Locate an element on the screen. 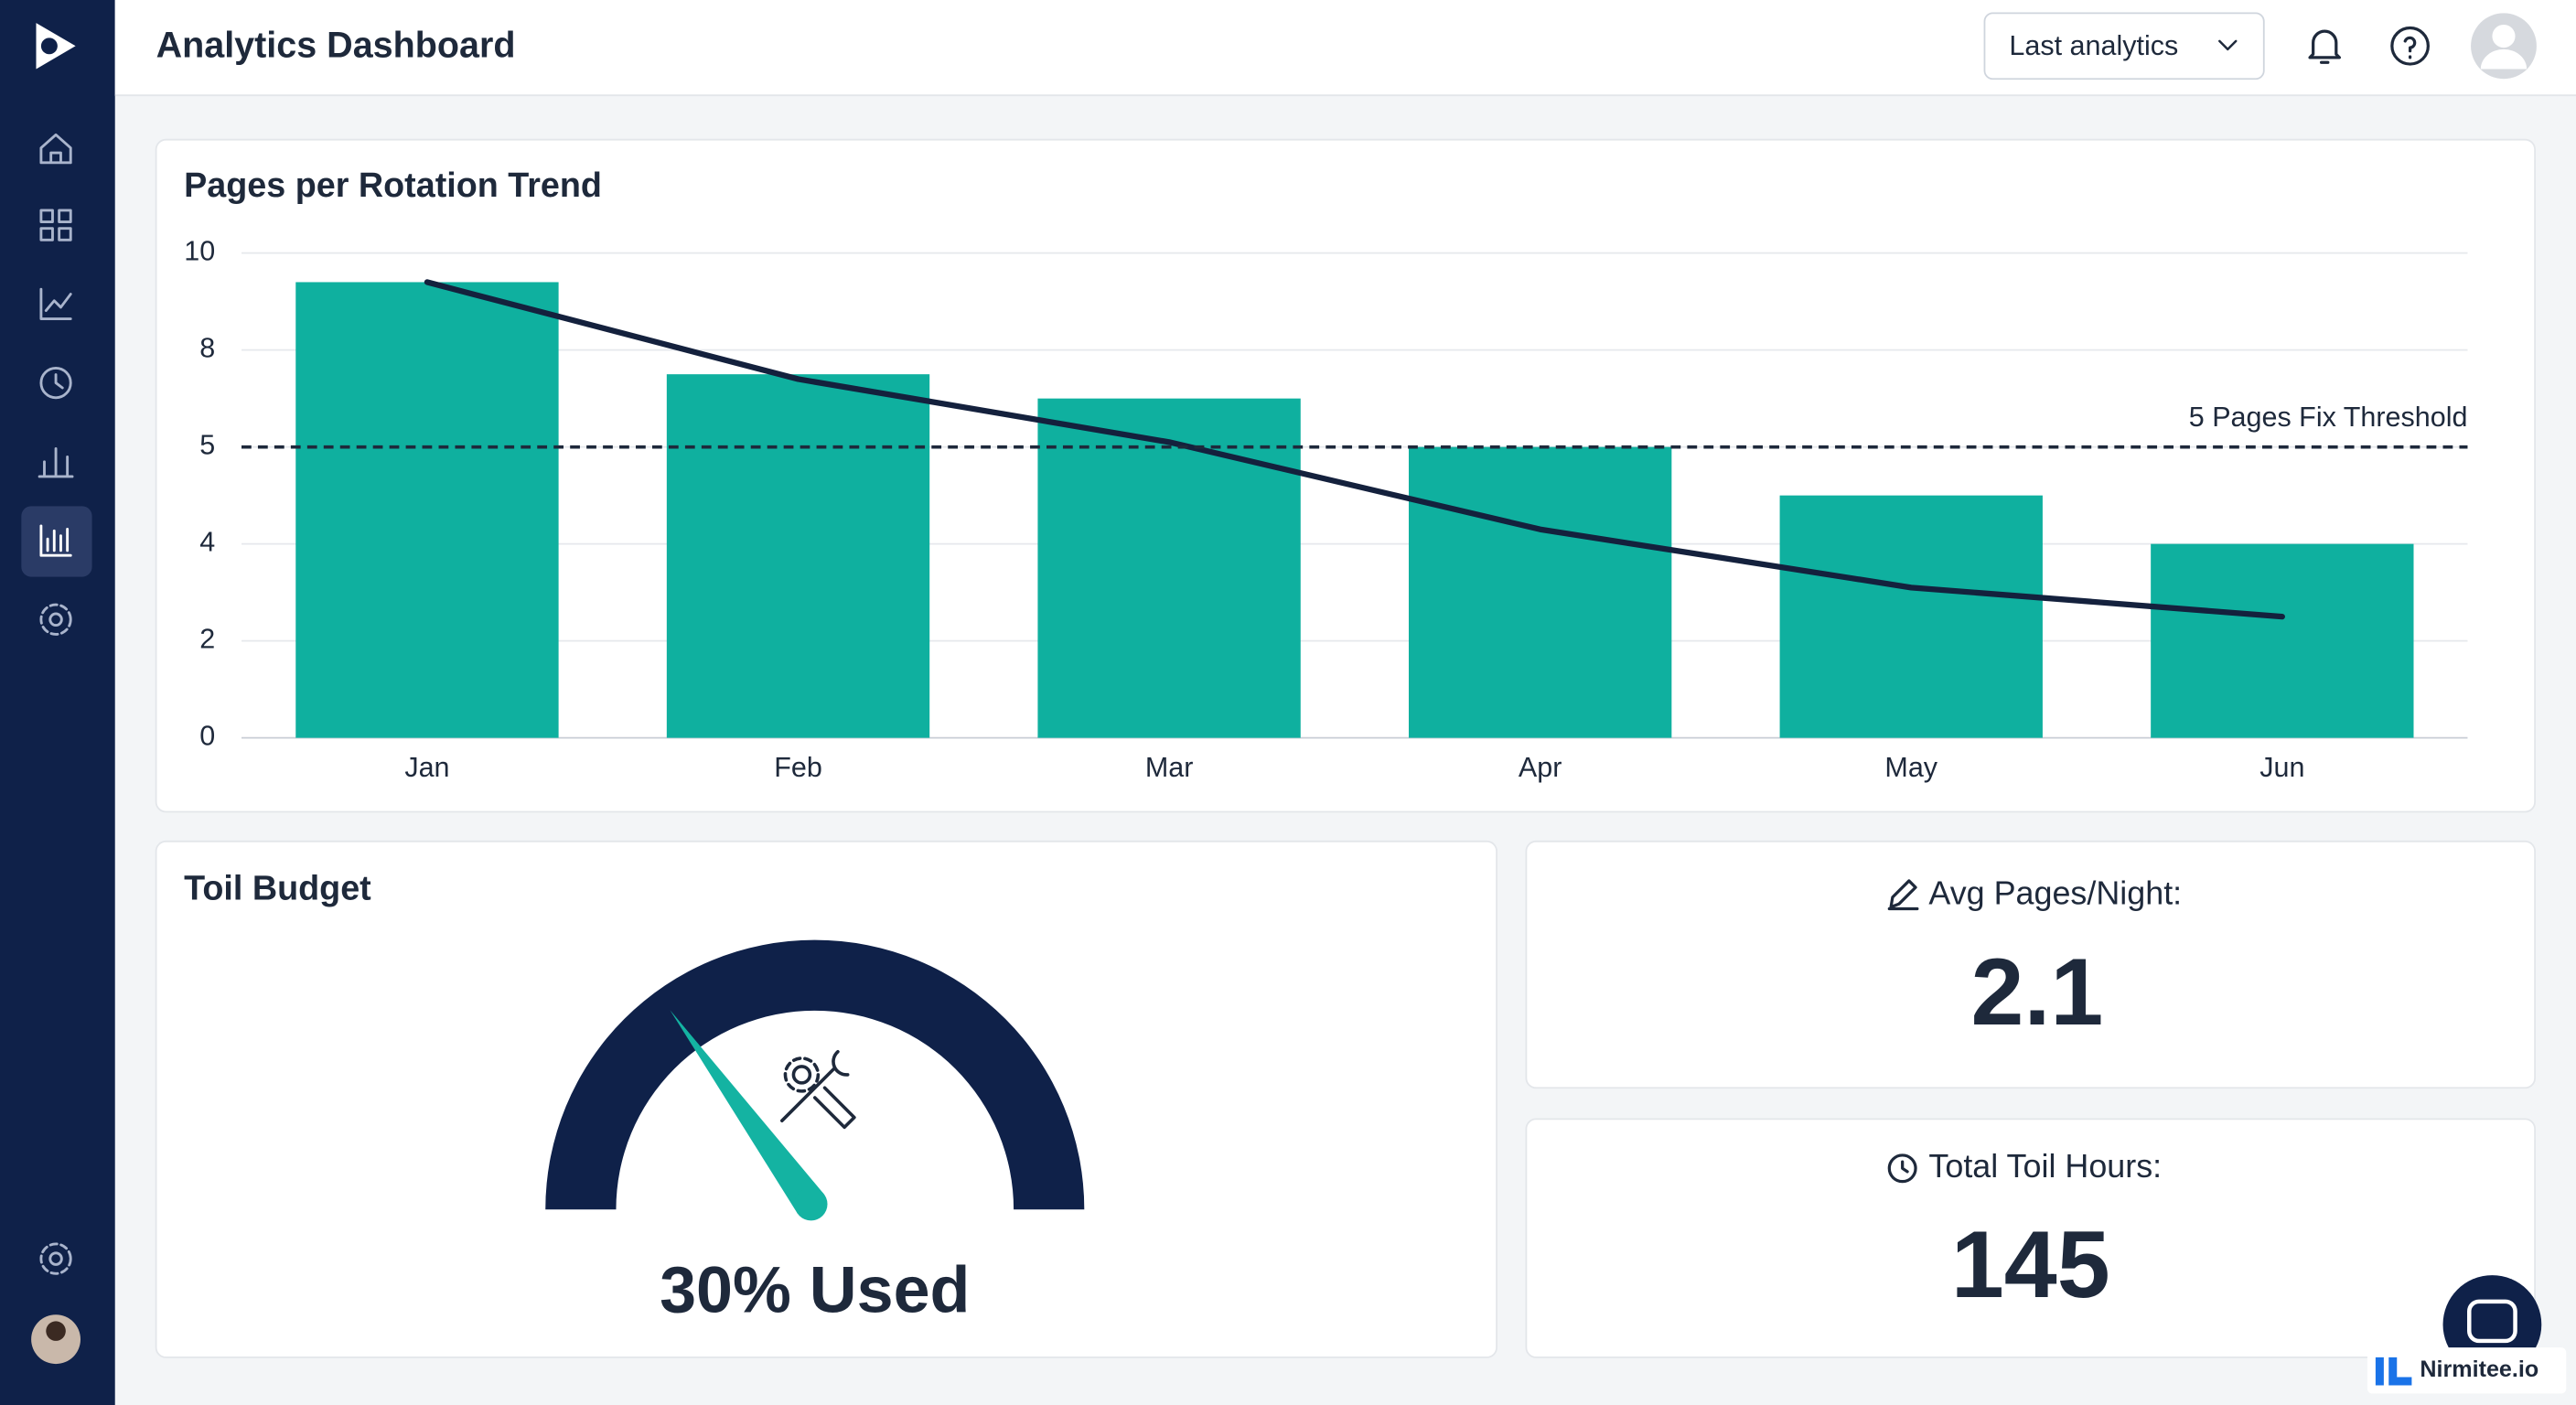 Image resolution: width=2576 pixels, height=1405 pixels. toil-title: Toil Budget is located at coordinates (277, 888).